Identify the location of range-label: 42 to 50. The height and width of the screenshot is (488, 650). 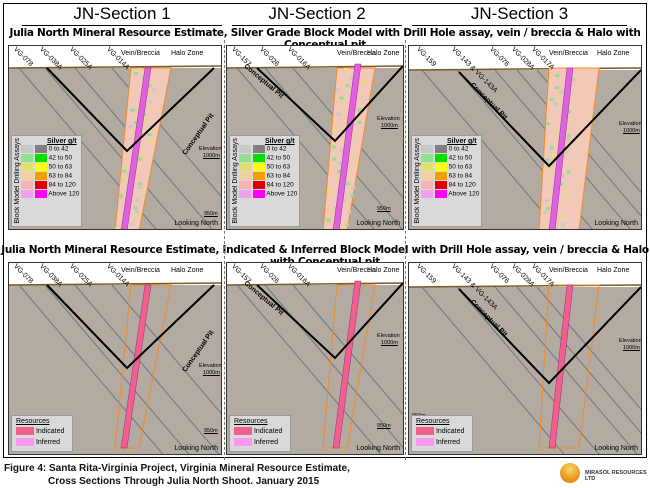
(279, 158).